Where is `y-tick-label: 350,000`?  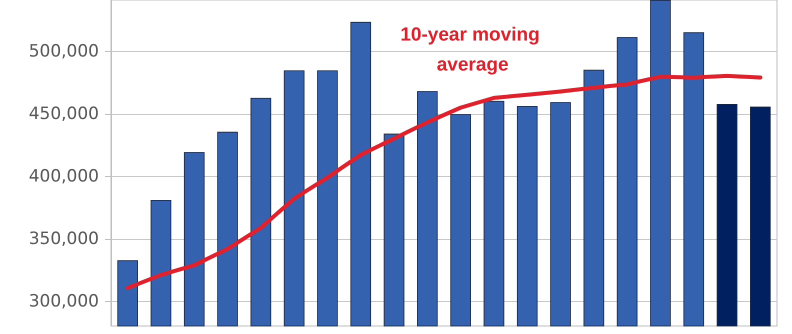
y-tick-label: 350,000 is located at coordinates (63, 239).